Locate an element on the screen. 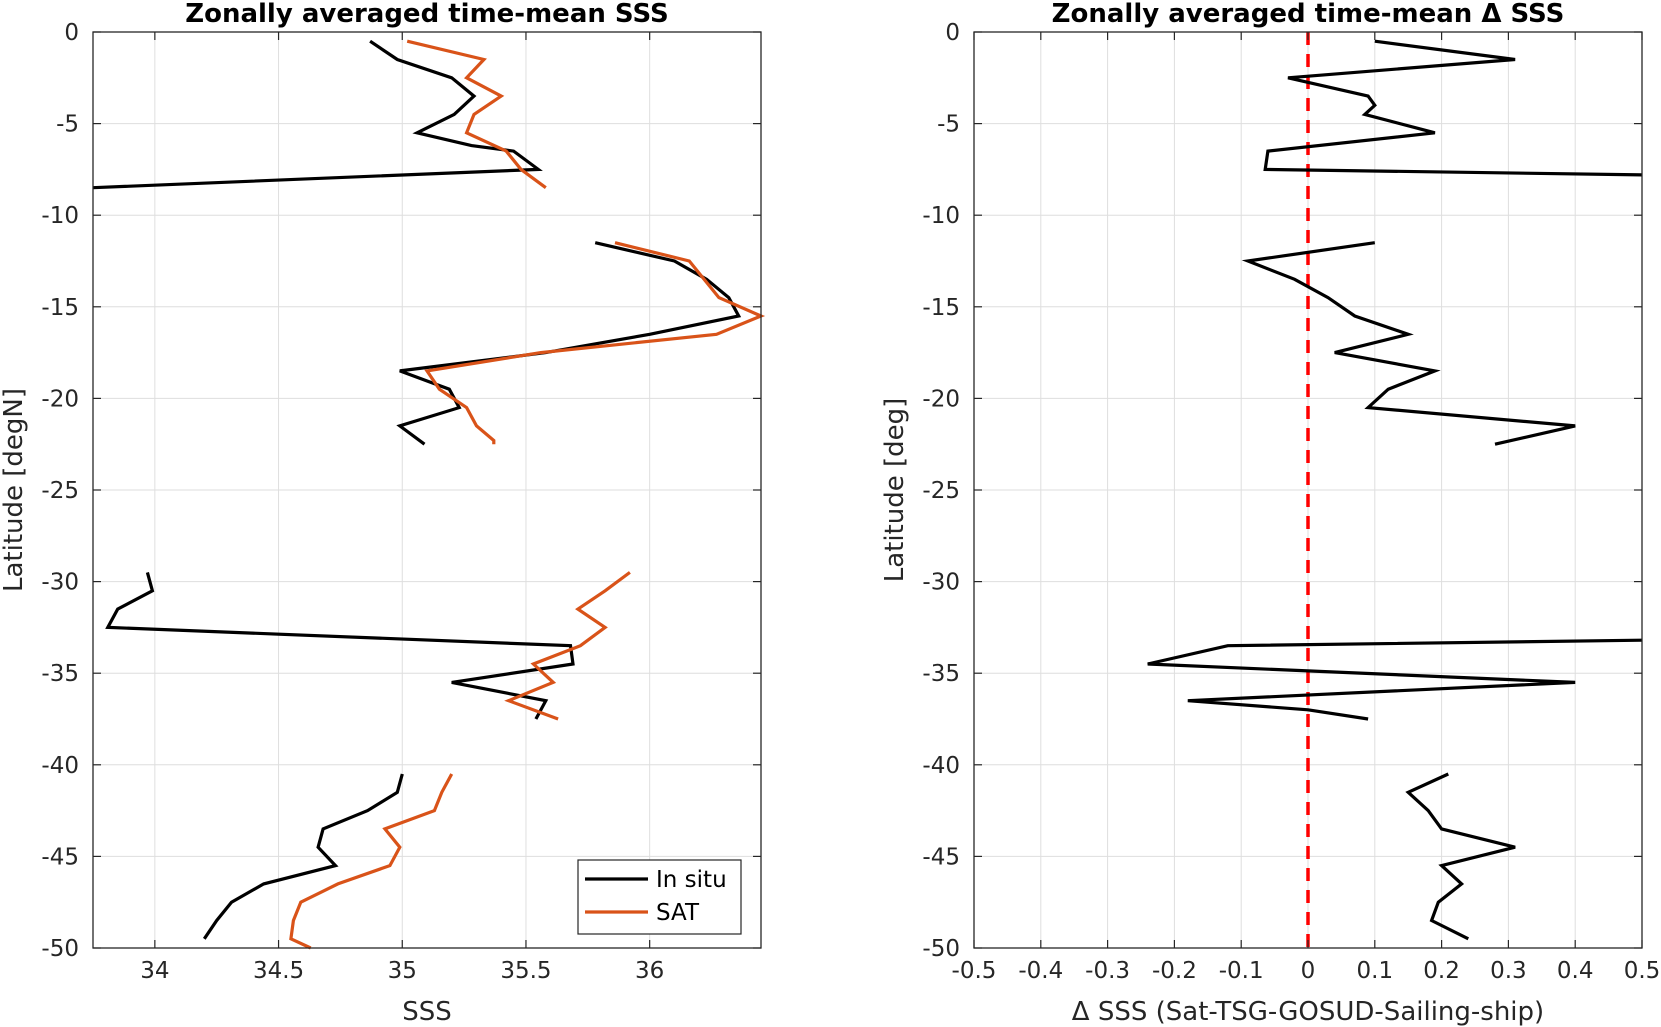 This screenshot has height=1027, width=1661. legend-label-in-situ: In situ is located at coordinates (691, 880).